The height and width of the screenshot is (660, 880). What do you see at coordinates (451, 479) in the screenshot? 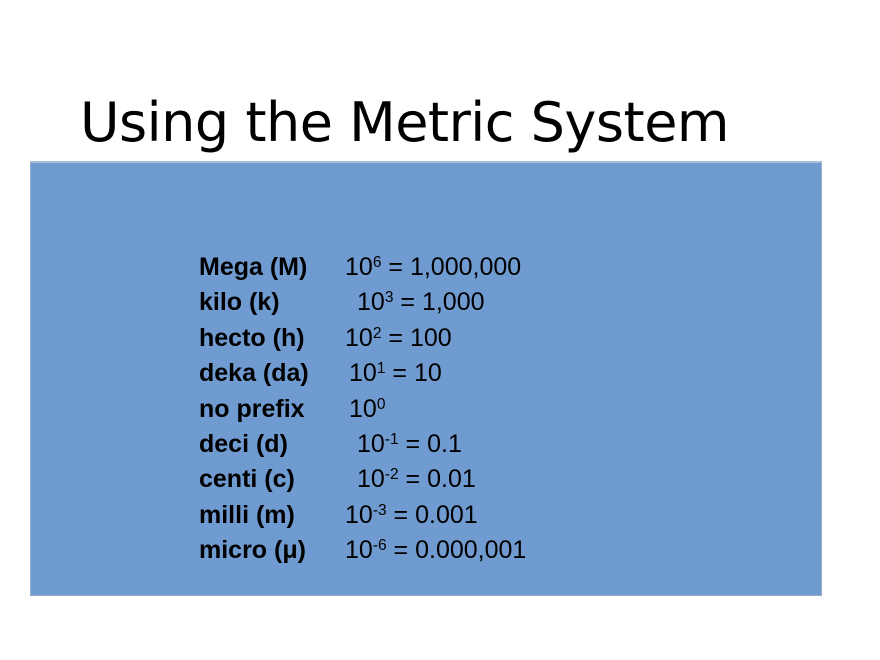
I see `power-value: 0.01` at bounding box center [451, 479].